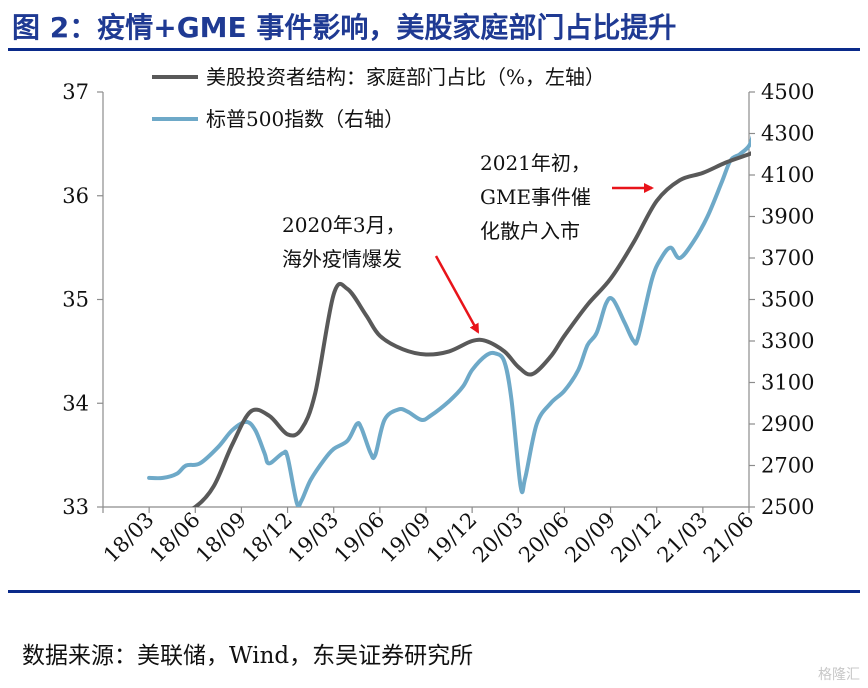 The image size is (868, 688). What do you see at coordinates (787, 466) in the screenshot?
I see `right-tick-label: 2700` at bounding box center [787, 466].